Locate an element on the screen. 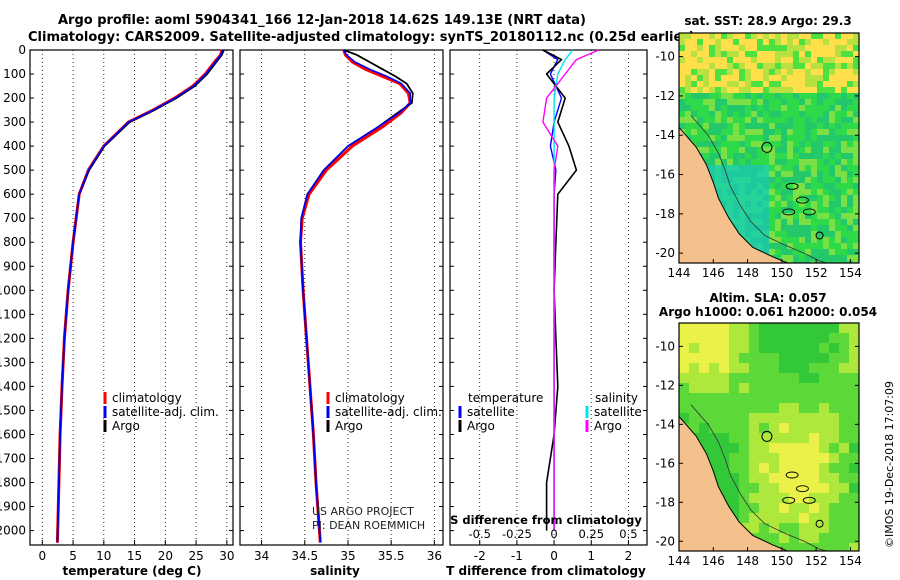 The image size is (900, 580). map-x-tick-label: 152 is located at coordinates (816, 273).